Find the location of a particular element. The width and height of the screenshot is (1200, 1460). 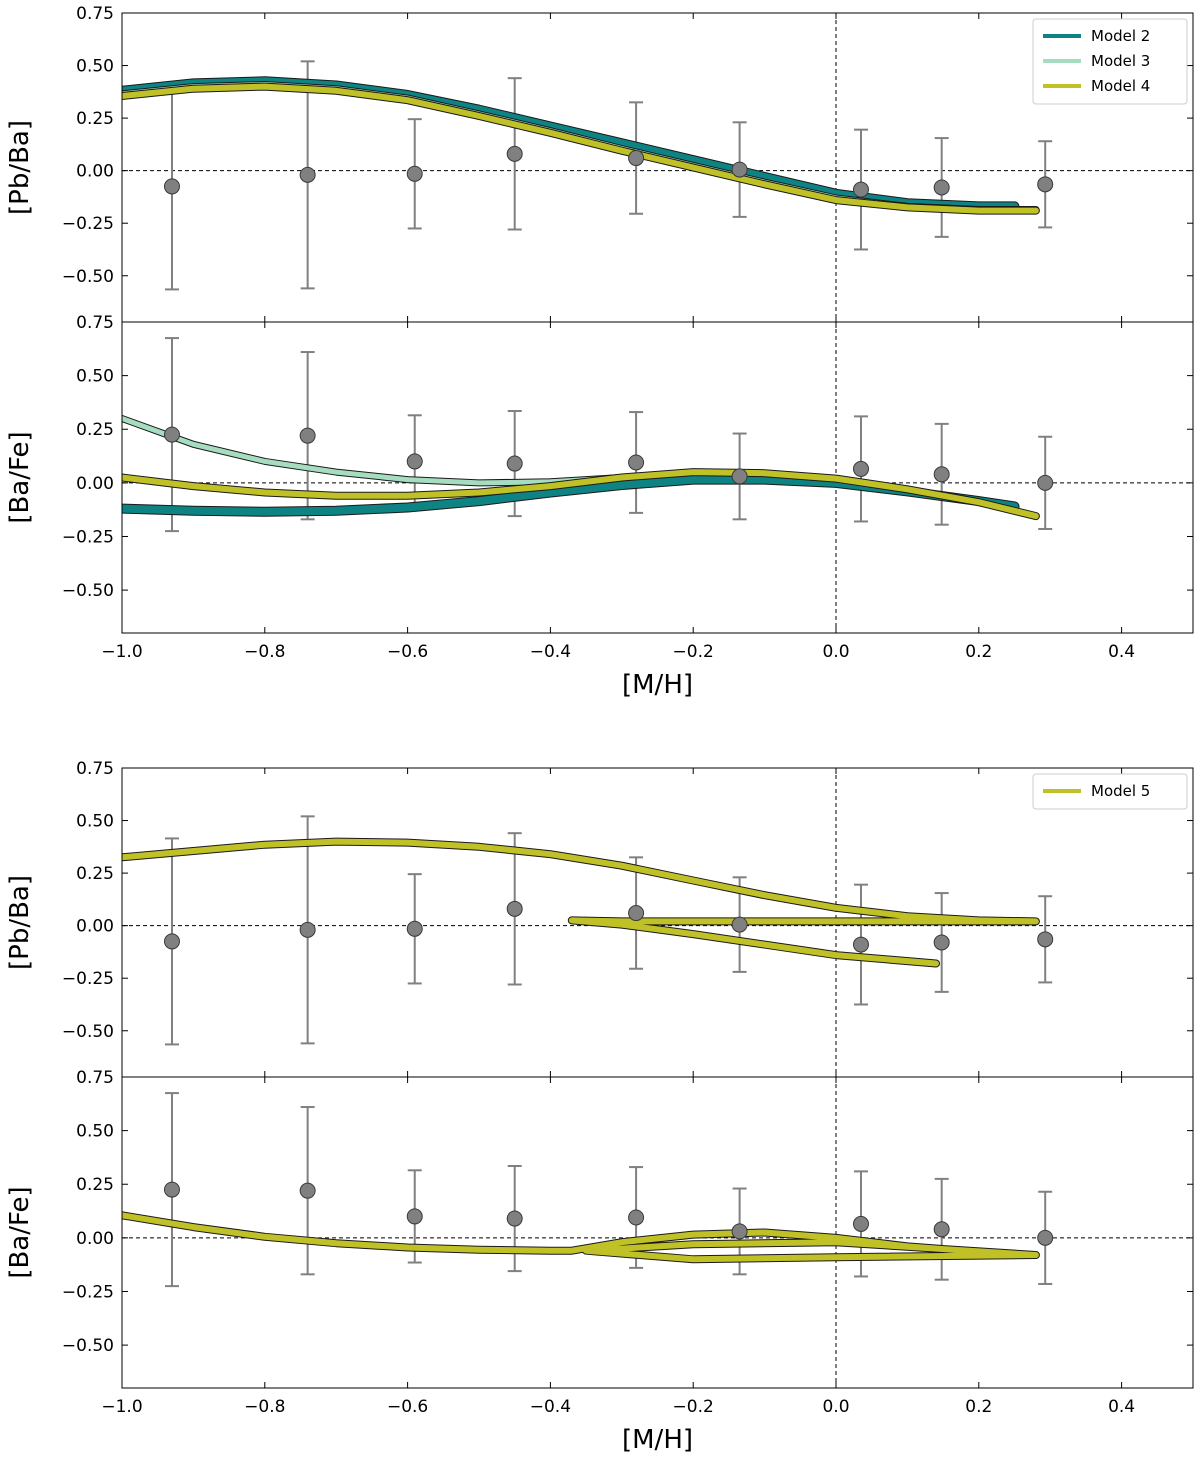

y-axis-label: [Pb/Ba] is located at coordinates (20, 167).